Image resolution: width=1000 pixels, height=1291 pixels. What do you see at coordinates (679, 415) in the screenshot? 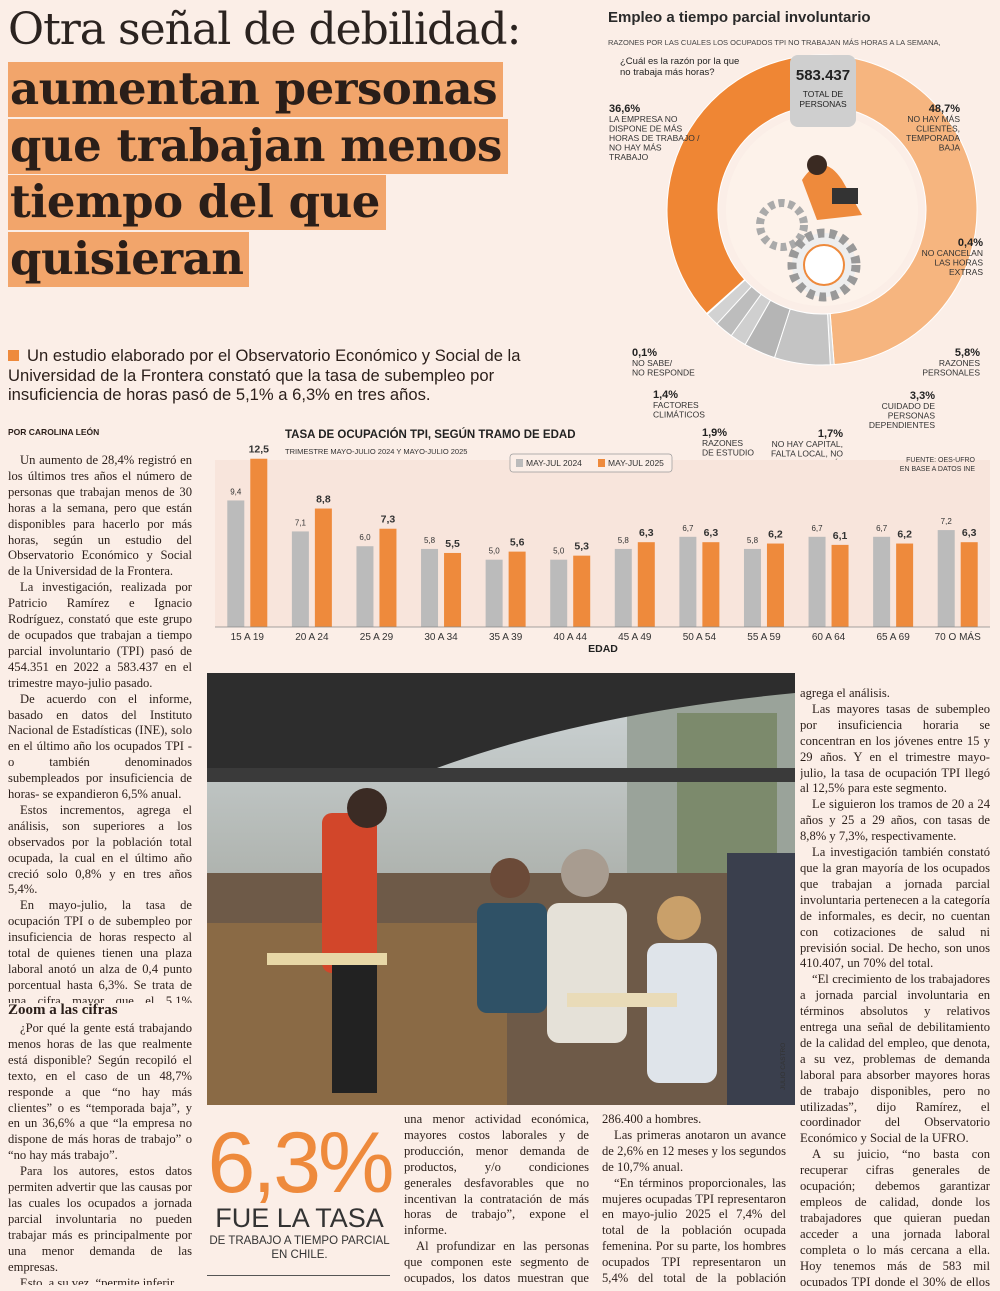
I see `segment-label: CLIMÁTICOS` at bounding box center [679, 415].